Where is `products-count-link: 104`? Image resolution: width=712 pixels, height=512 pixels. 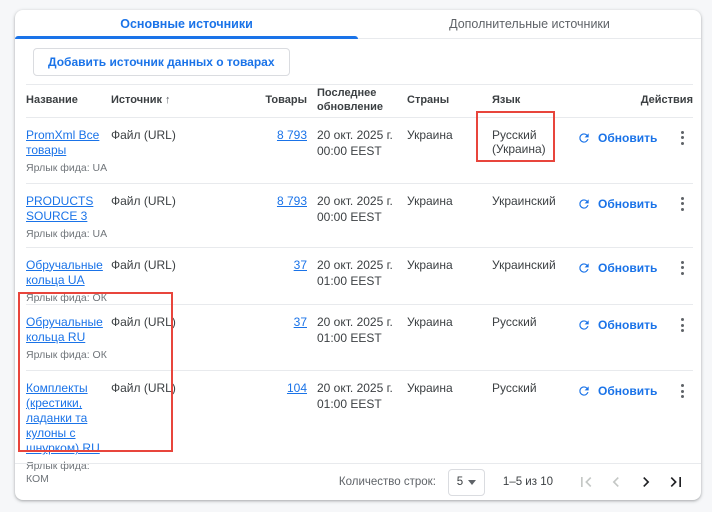
products-count-link: 104 is located at coordinates (296, 388).